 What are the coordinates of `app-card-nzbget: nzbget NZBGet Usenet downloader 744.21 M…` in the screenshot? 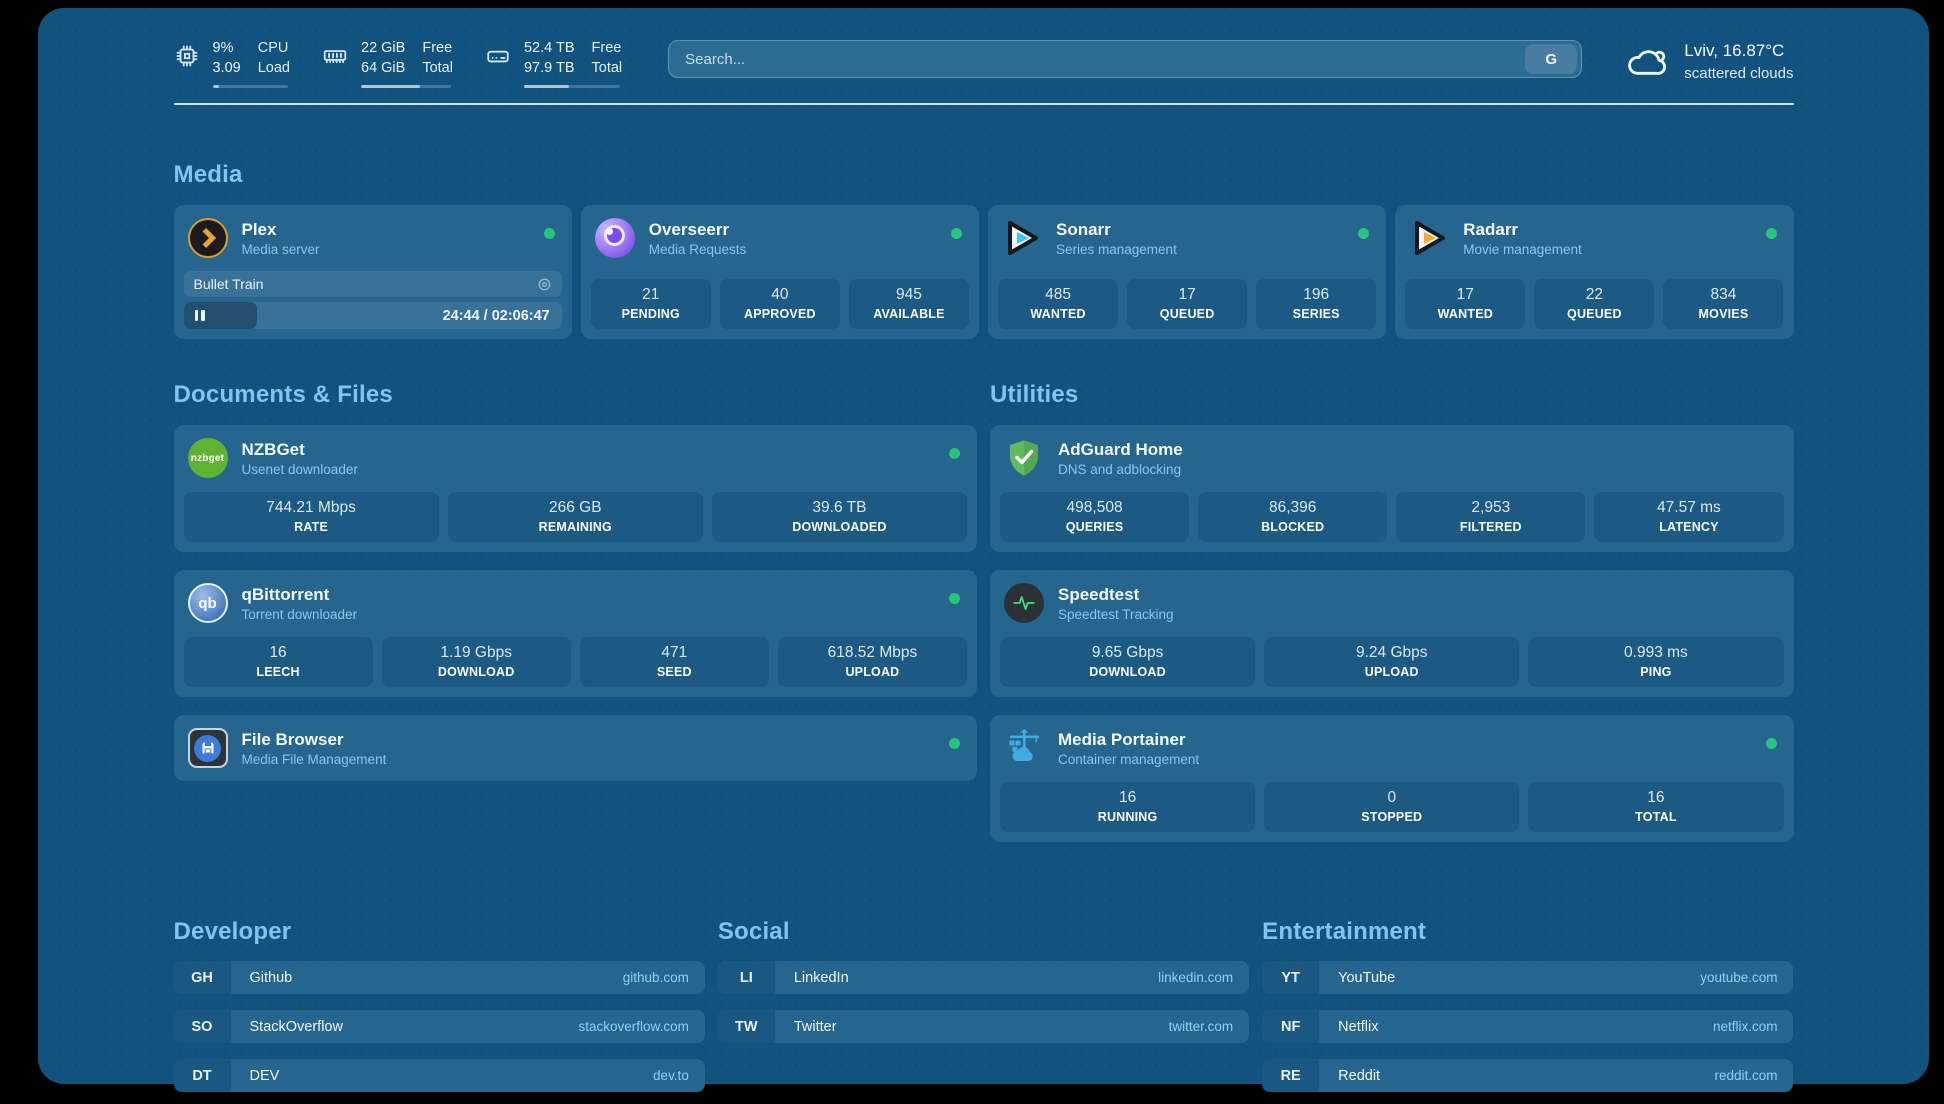 It's located at (575, 488).